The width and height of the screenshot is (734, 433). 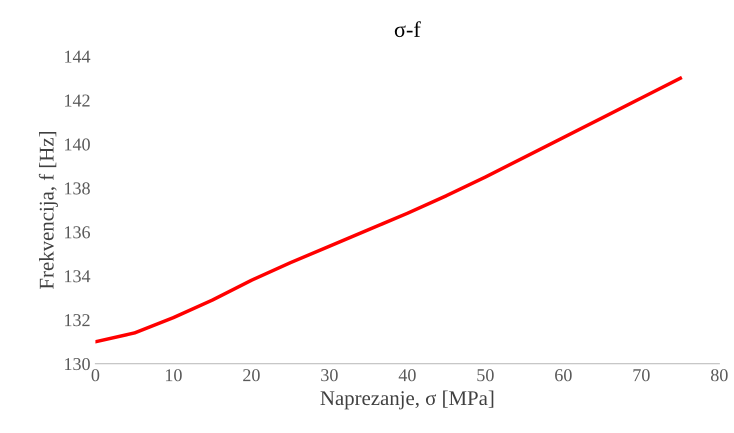 I want to click on y-tick-label: 140, so click(x=77, y=144).